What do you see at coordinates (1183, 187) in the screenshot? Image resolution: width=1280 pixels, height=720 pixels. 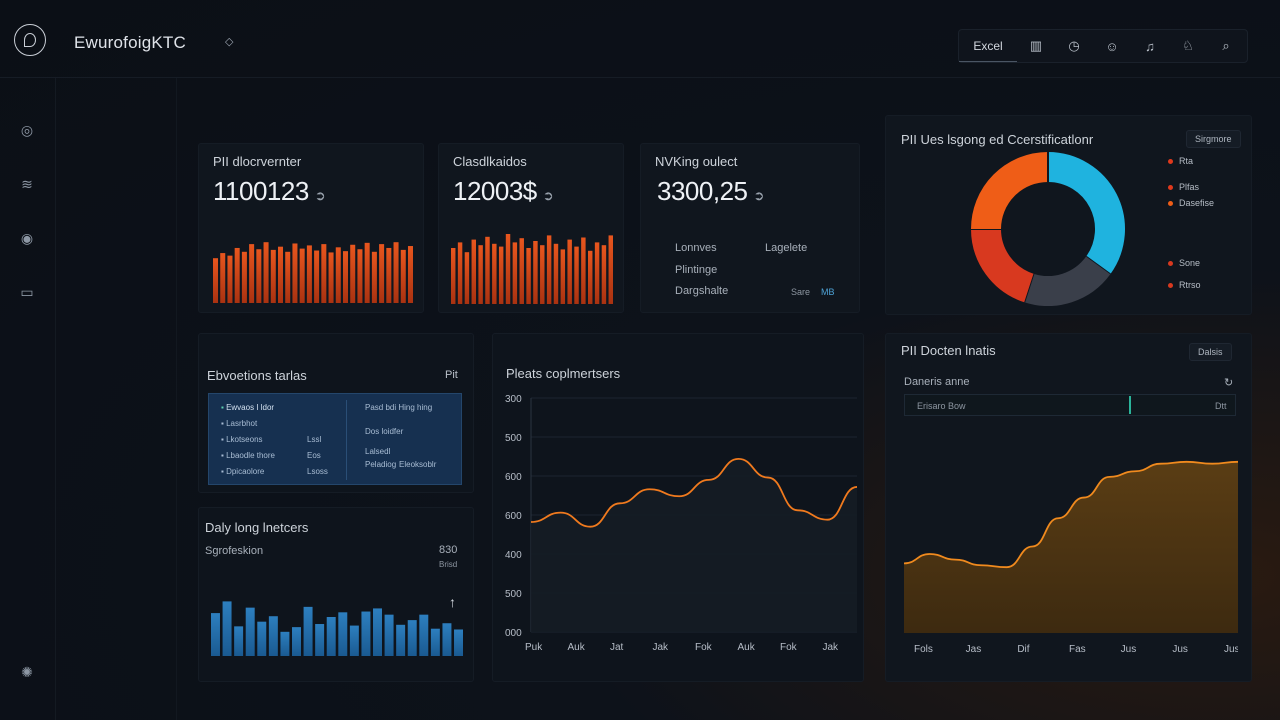 I see `legend-item: Plfas` at bounding box center [1183, 187].